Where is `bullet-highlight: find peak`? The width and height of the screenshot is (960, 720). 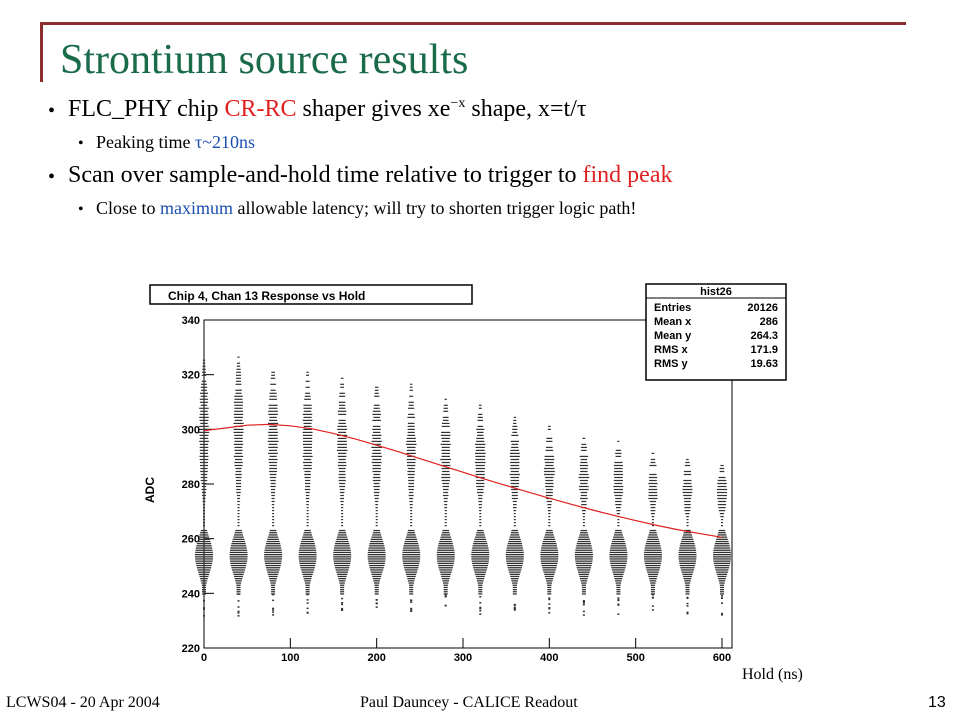 bullet-highlight: find peak is located at coordinates (627, 175).